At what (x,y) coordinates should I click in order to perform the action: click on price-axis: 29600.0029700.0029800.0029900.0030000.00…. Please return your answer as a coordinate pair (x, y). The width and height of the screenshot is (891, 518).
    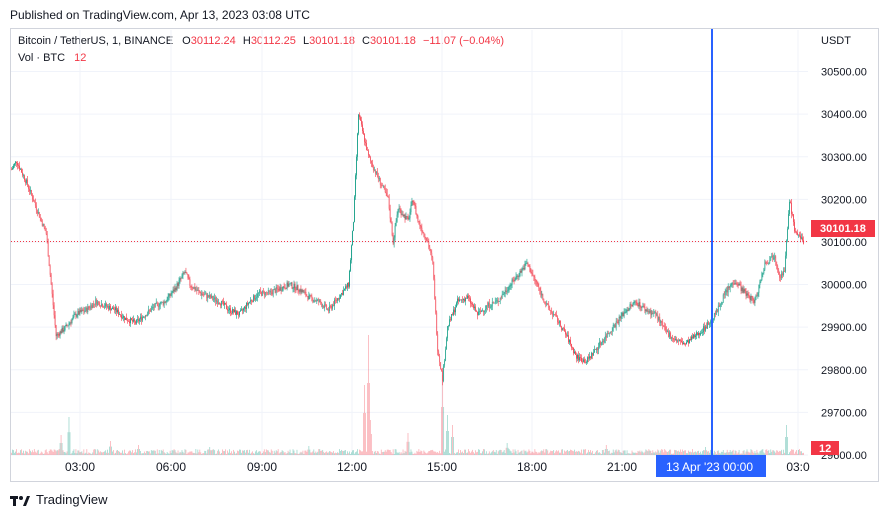
    Looking at the image, I should click on (844, 264).